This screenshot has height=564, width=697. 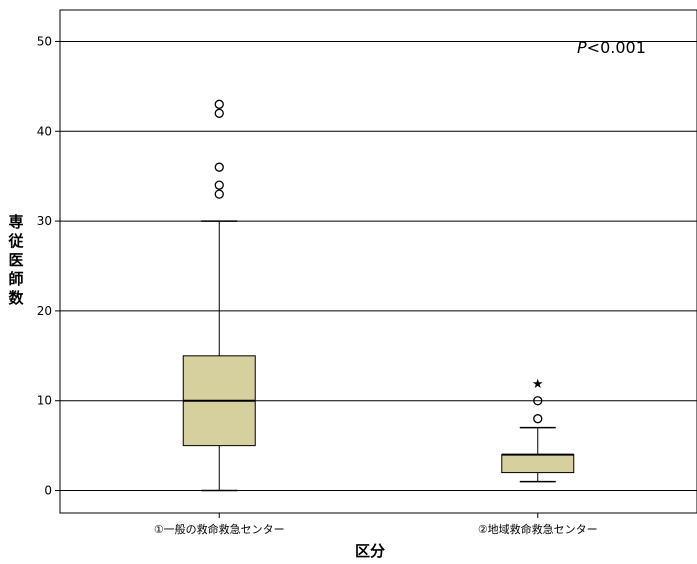 I want to click on x-tick-label: ②地域救命救急センター, so click(x=538, y=529).